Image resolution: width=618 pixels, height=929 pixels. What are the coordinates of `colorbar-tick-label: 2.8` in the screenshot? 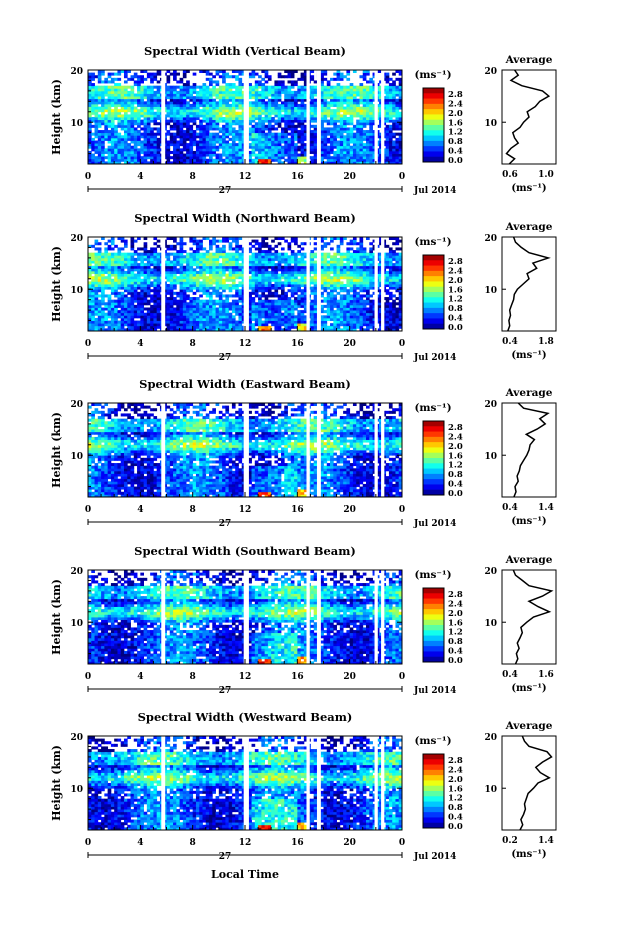 It's located at (455, 95).